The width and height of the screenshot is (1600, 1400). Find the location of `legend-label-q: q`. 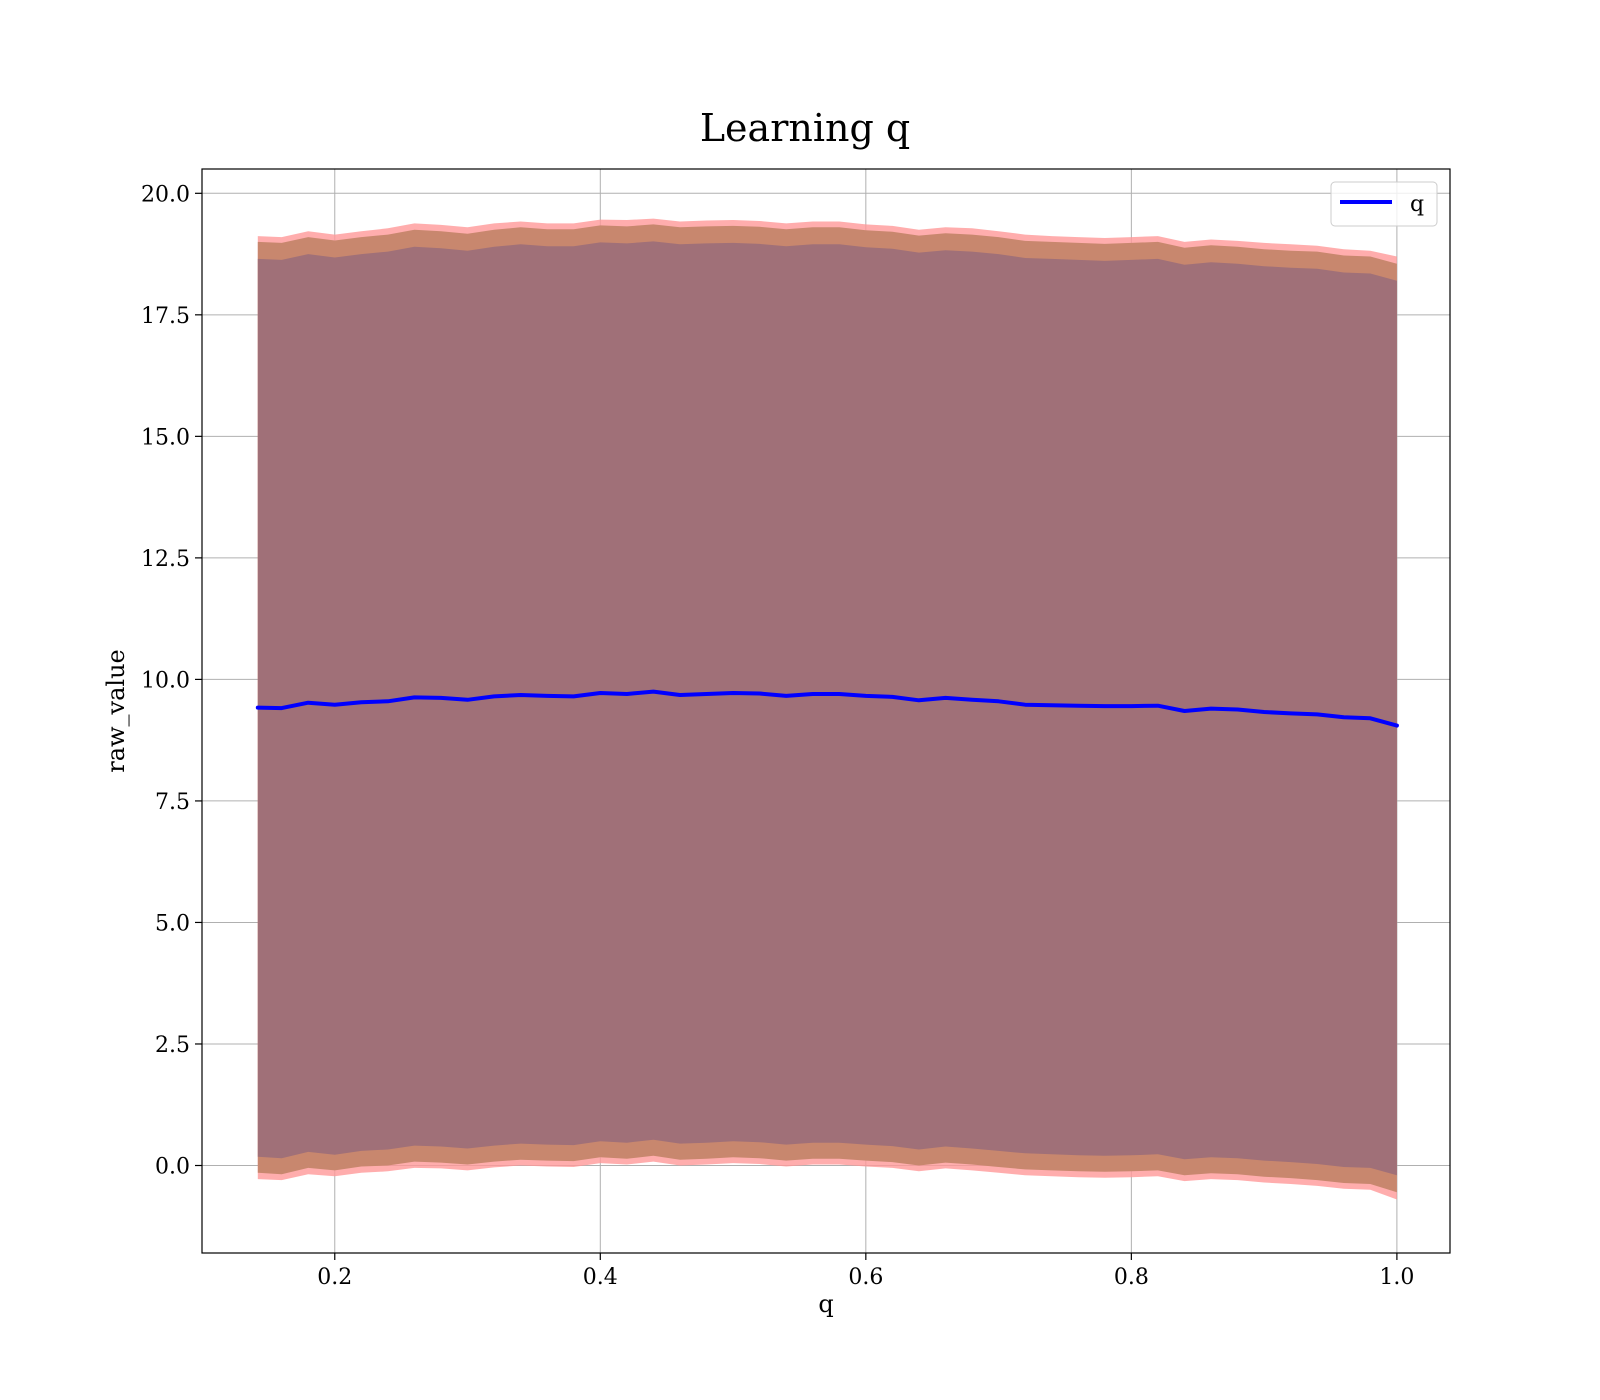

legend-label-q: q is located at coordinates (1417, 204).